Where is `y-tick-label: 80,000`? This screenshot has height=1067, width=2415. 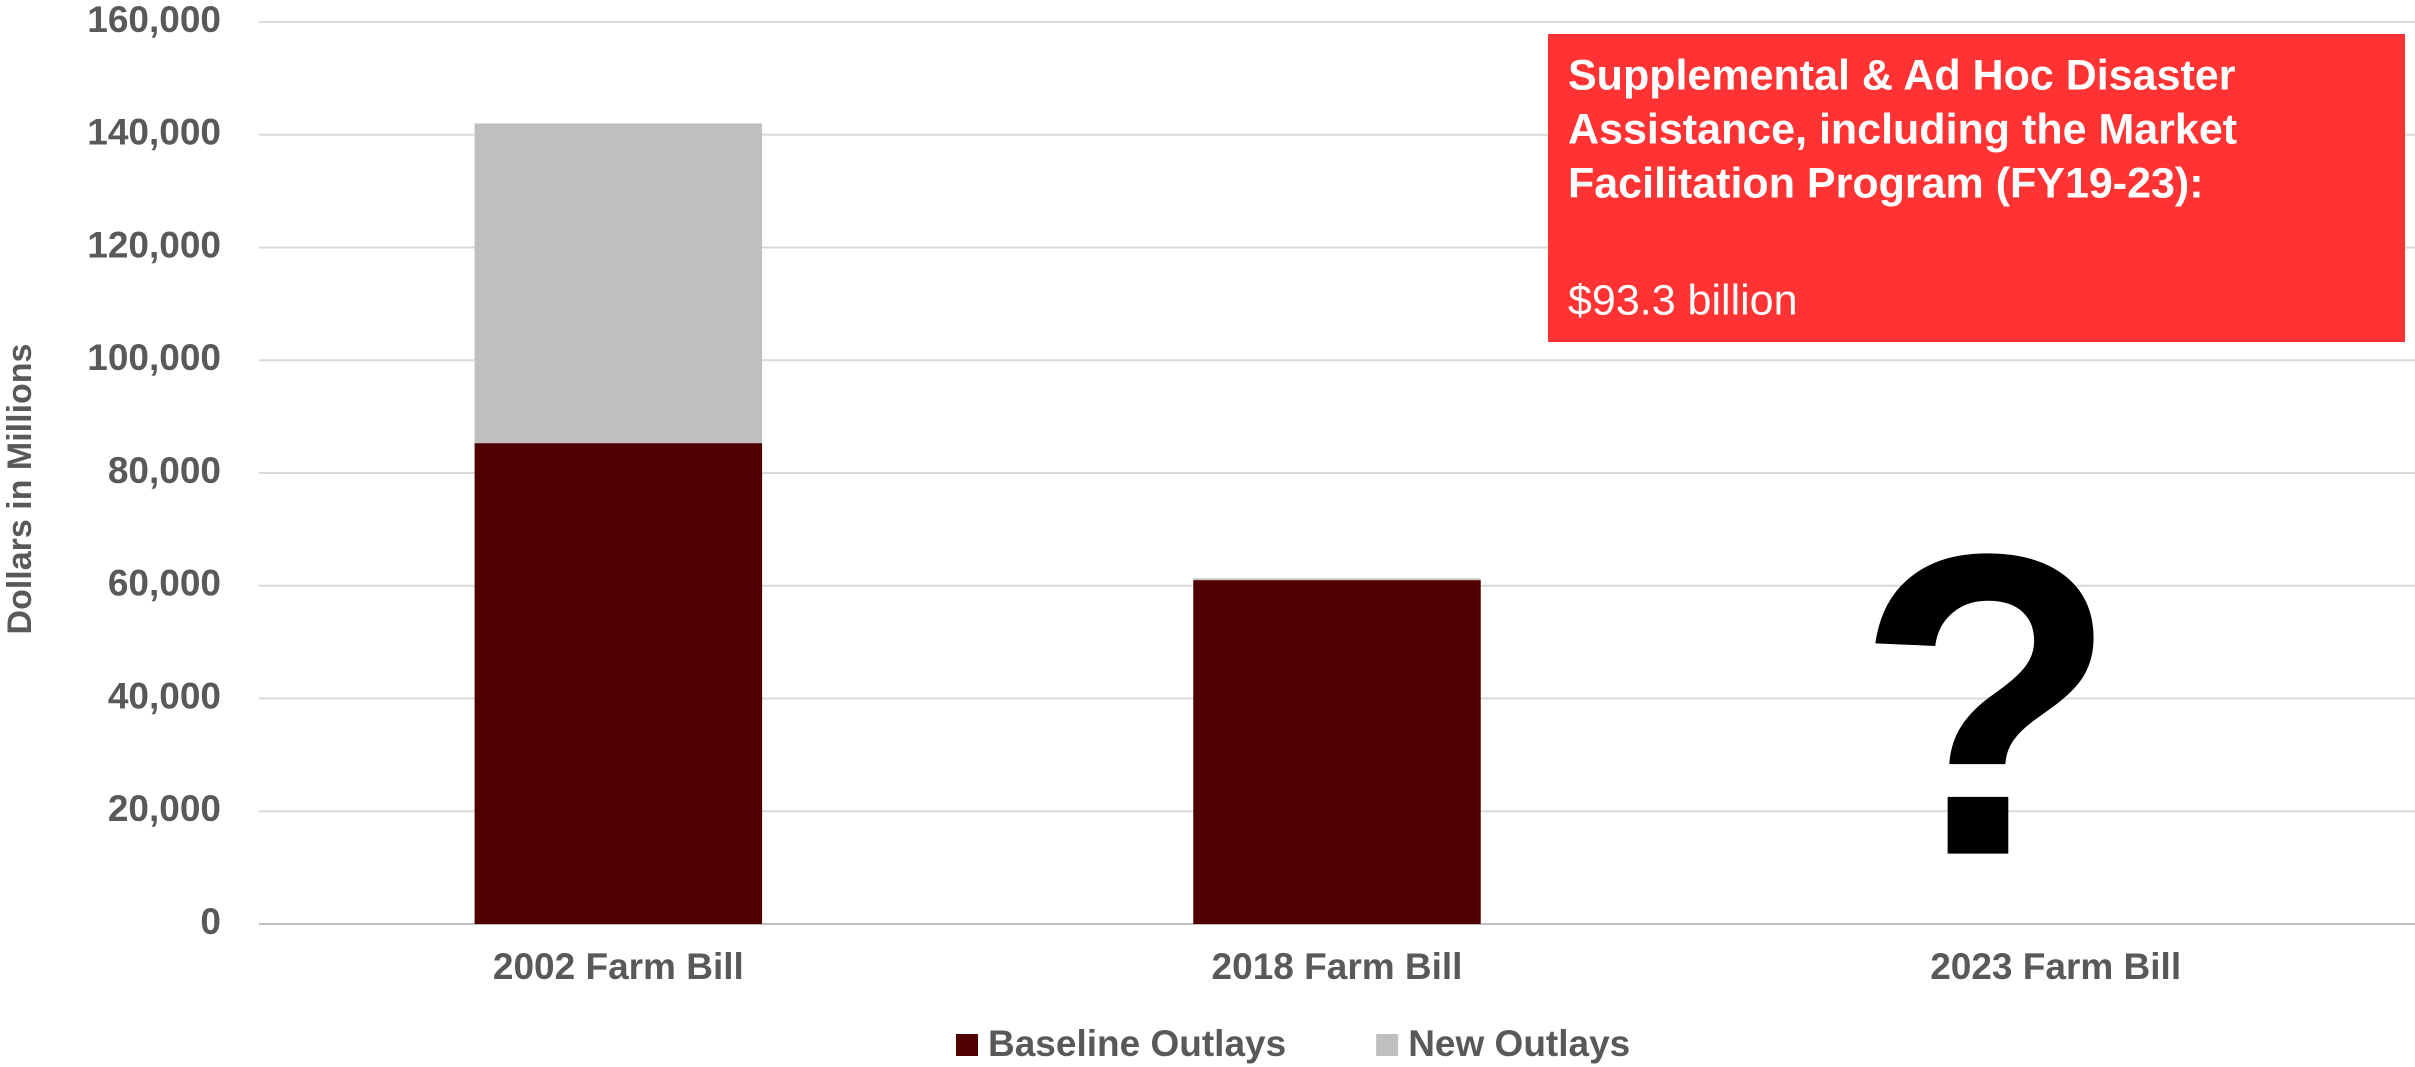
y-tick-label: 80,000 is located at coordinates (164, 470).